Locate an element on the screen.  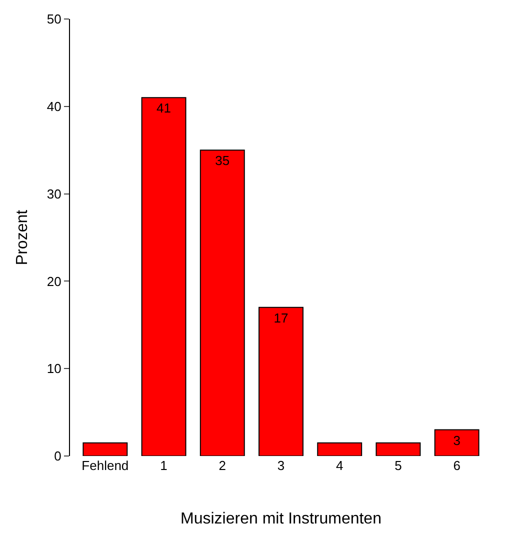
x-tick-label: 4 is located at coordinates (340, 465).